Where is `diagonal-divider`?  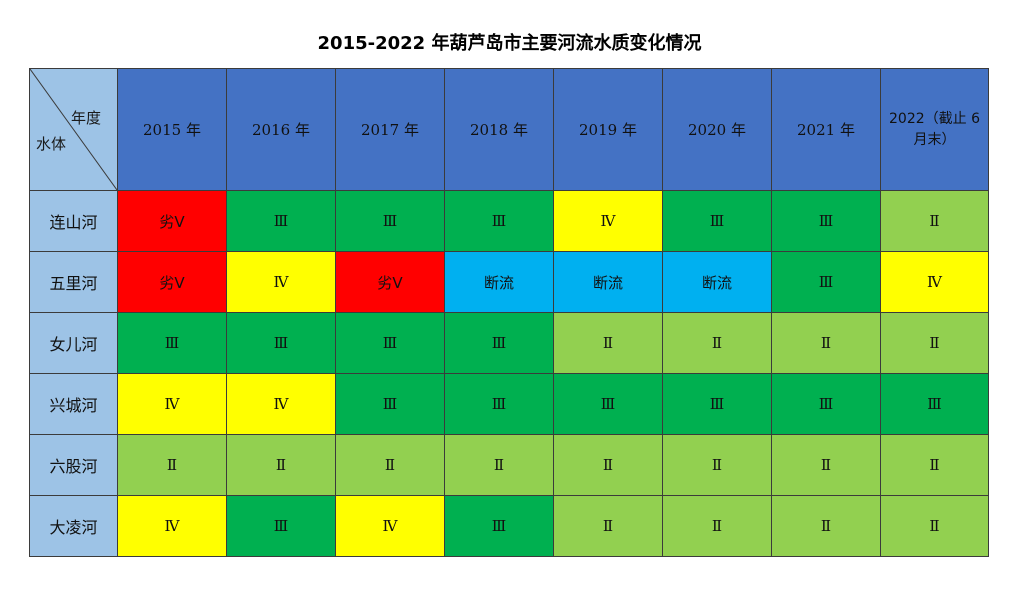 diagonal-divider is located at coordinates (73, 129).